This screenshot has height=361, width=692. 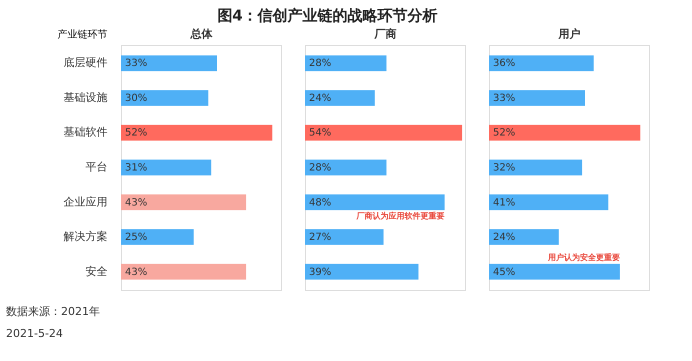 I want to click on y-tick-label: 基础软件, so click(x=86, y=132).